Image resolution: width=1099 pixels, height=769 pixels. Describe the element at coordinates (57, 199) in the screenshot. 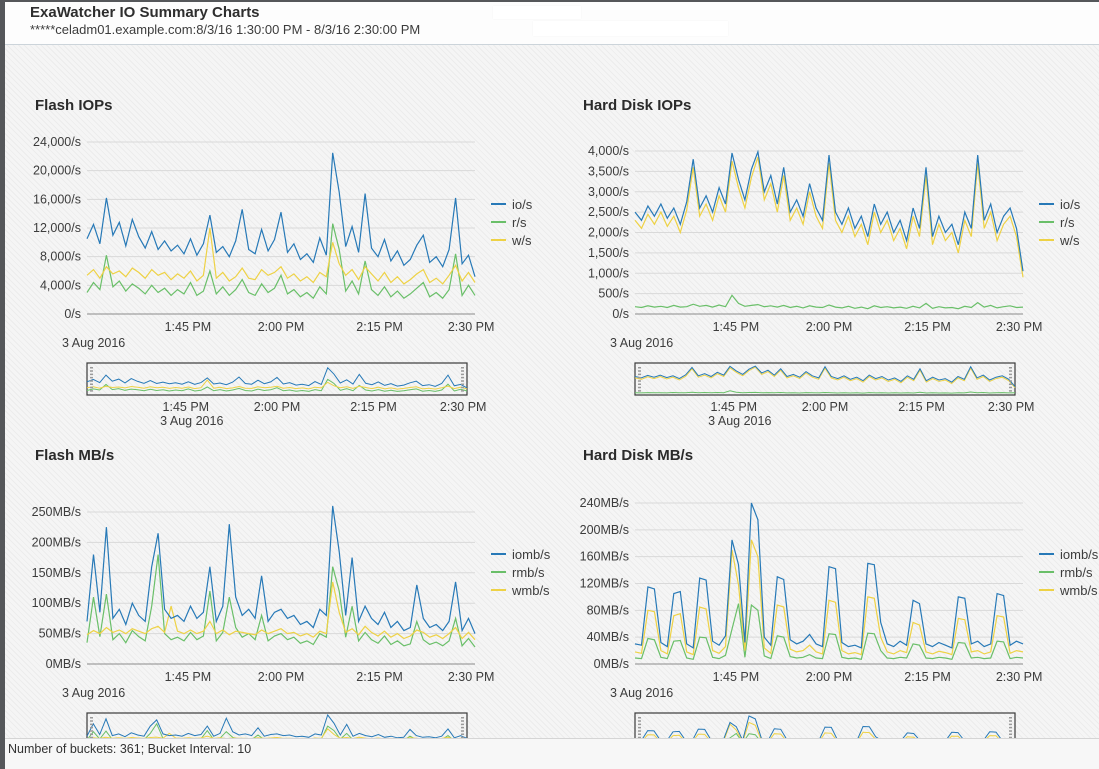

I see `y-tick-label: 16,000/s` at that location.